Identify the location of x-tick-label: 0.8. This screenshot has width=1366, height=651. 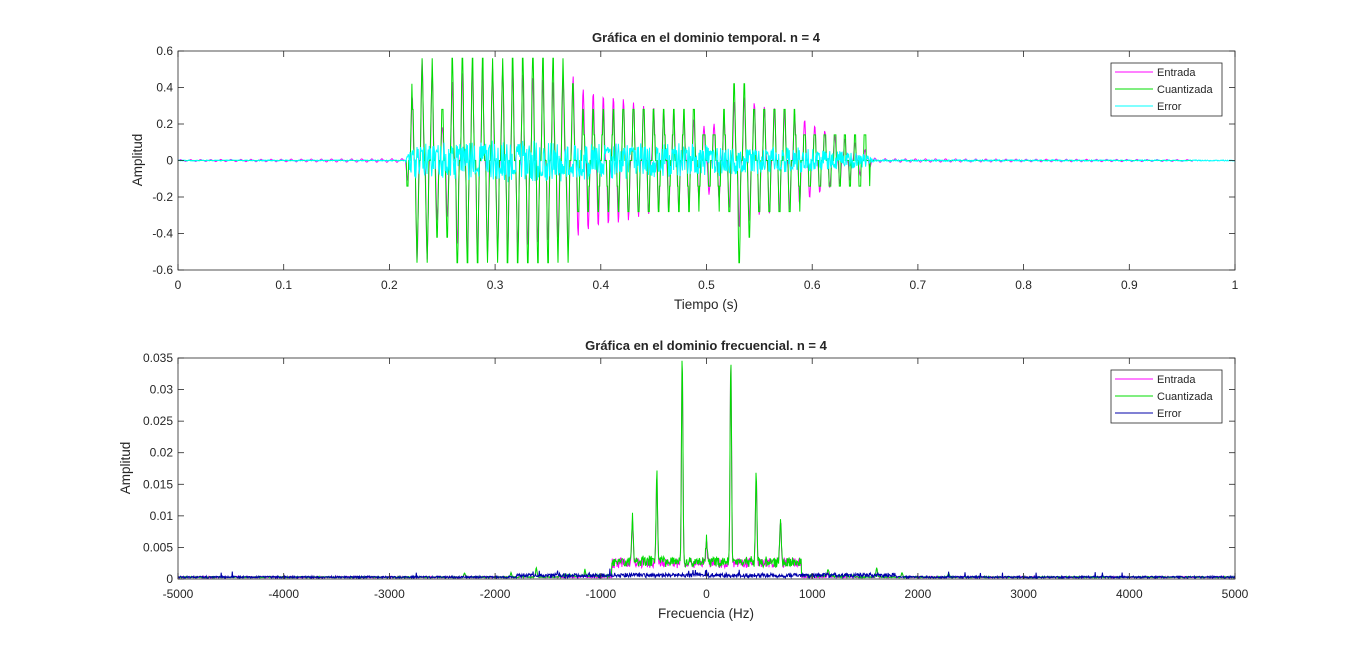
(1023, 285).